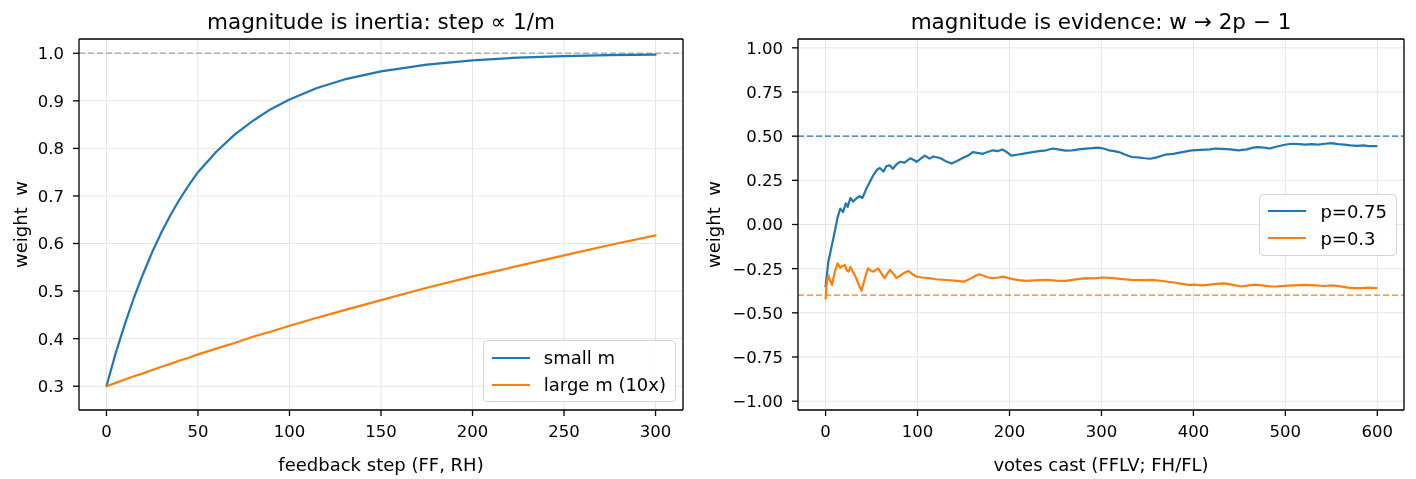 The width and height of the screenshot is (1416, 479). I want to click on y-tick-label: −0.25, so click(757, 269).